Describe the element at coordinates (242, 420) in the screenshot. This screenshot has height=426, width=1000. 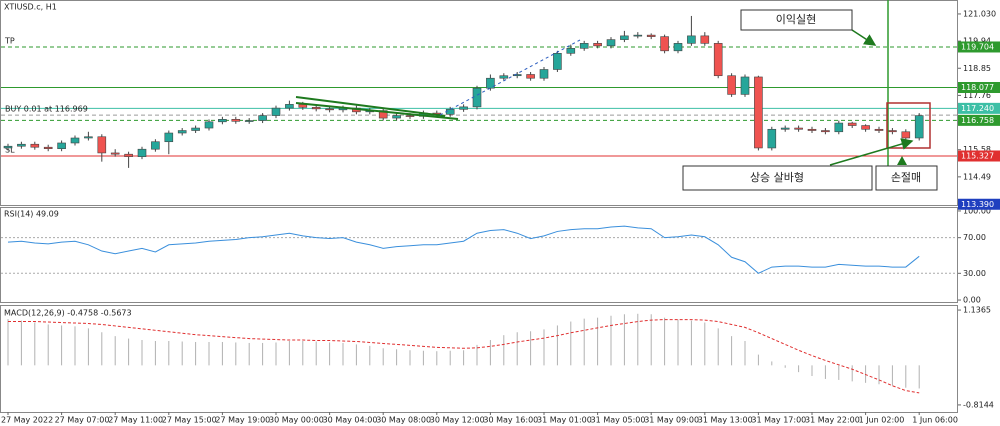
I see `x-tick-label: 27 May 19:00` at that location.